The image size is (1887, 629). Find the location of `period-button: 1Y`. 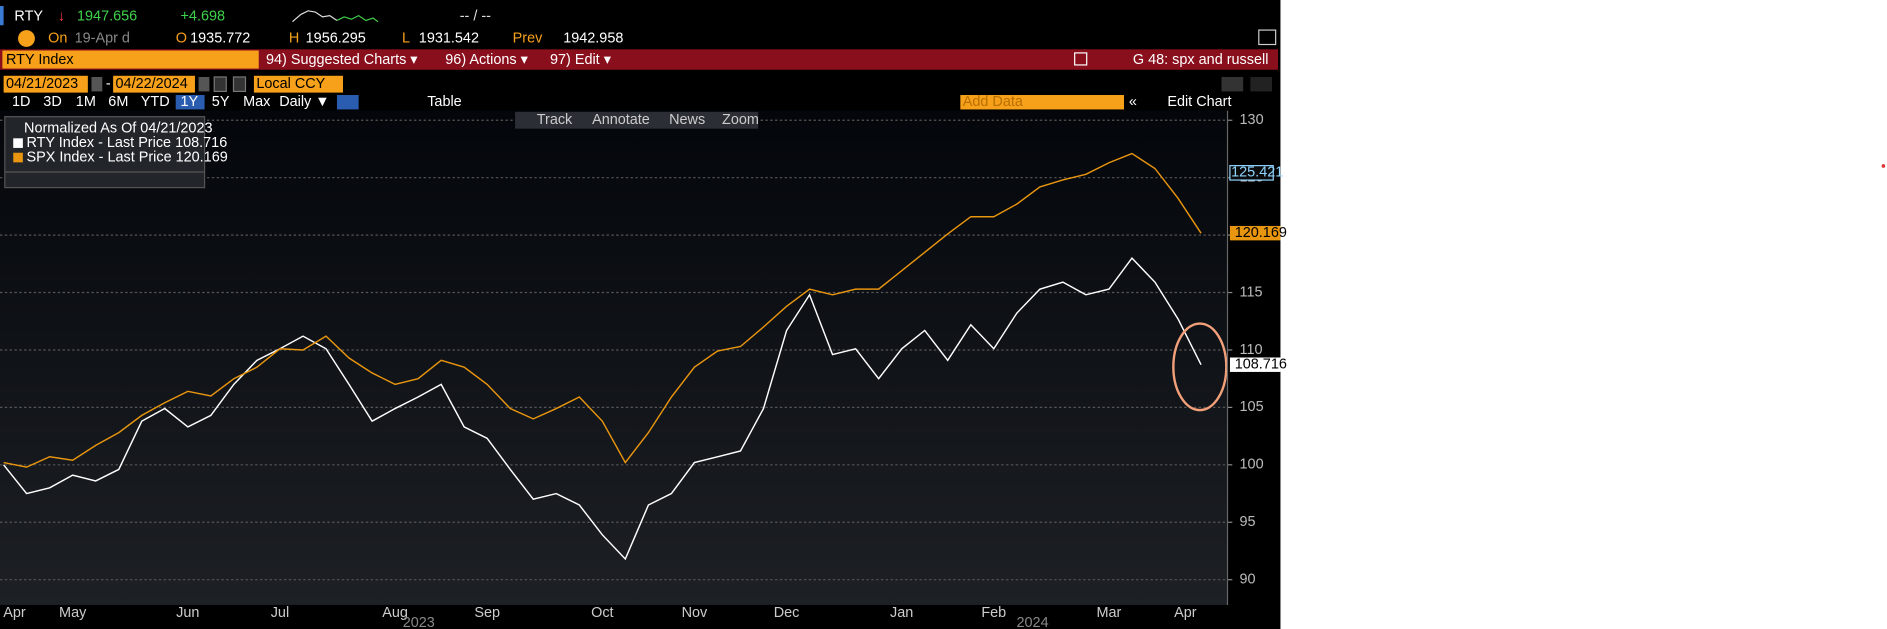

period-button: 1Y is located at coordinates (190, 102).